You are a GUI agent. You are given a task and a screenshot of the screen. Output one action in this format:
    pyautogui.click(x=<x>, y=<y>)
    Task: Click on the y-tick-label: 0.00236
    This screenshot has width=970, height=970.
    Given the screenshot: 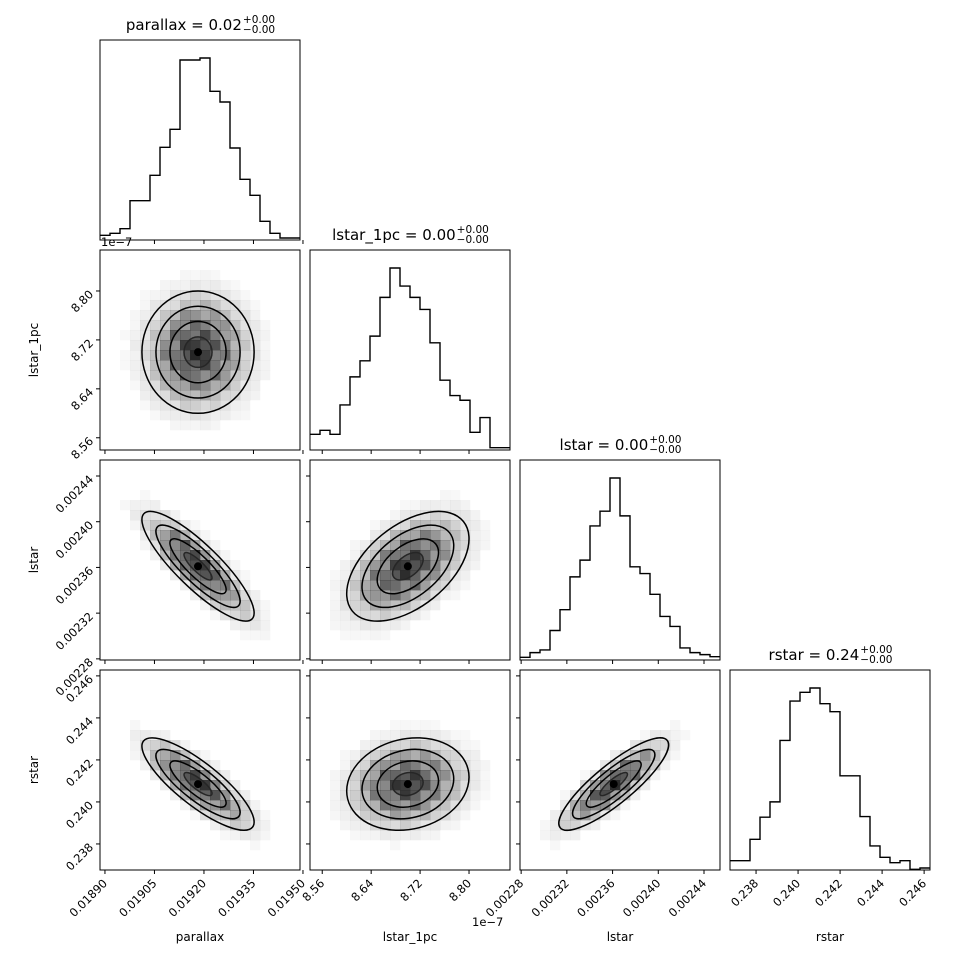 What is the action you would take?
    pyautogui.click(x=75, y=586)
    